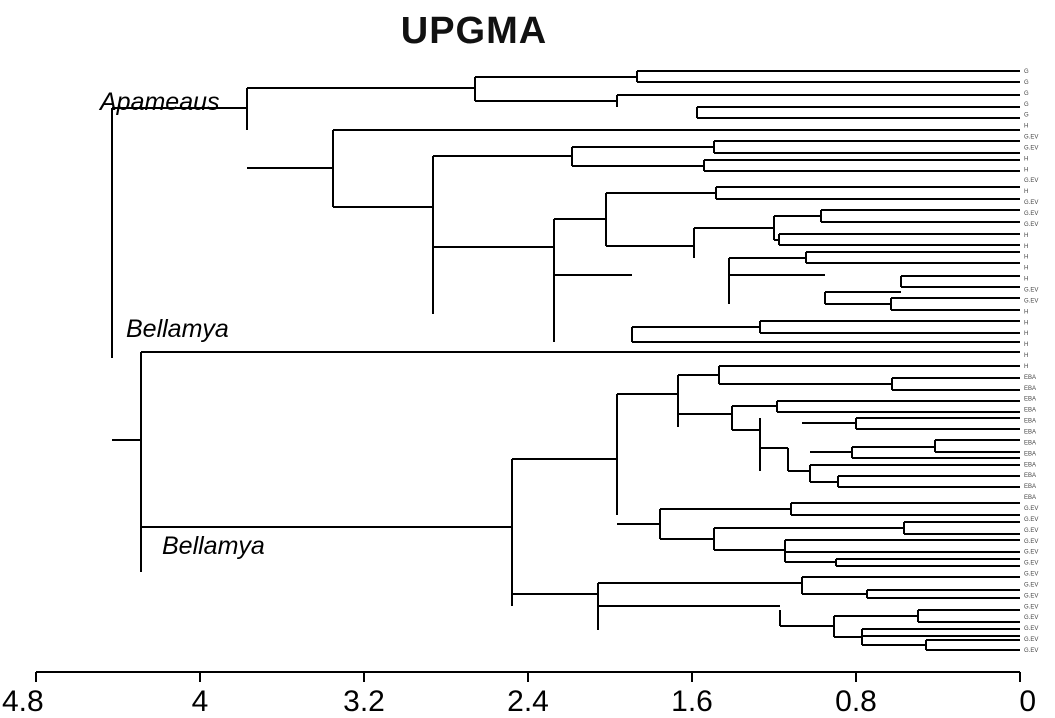 Image resolution: width=1055 pixels, height=718 pixels. I want to click on axis-tick-label: 3.2, so click(364, 701).